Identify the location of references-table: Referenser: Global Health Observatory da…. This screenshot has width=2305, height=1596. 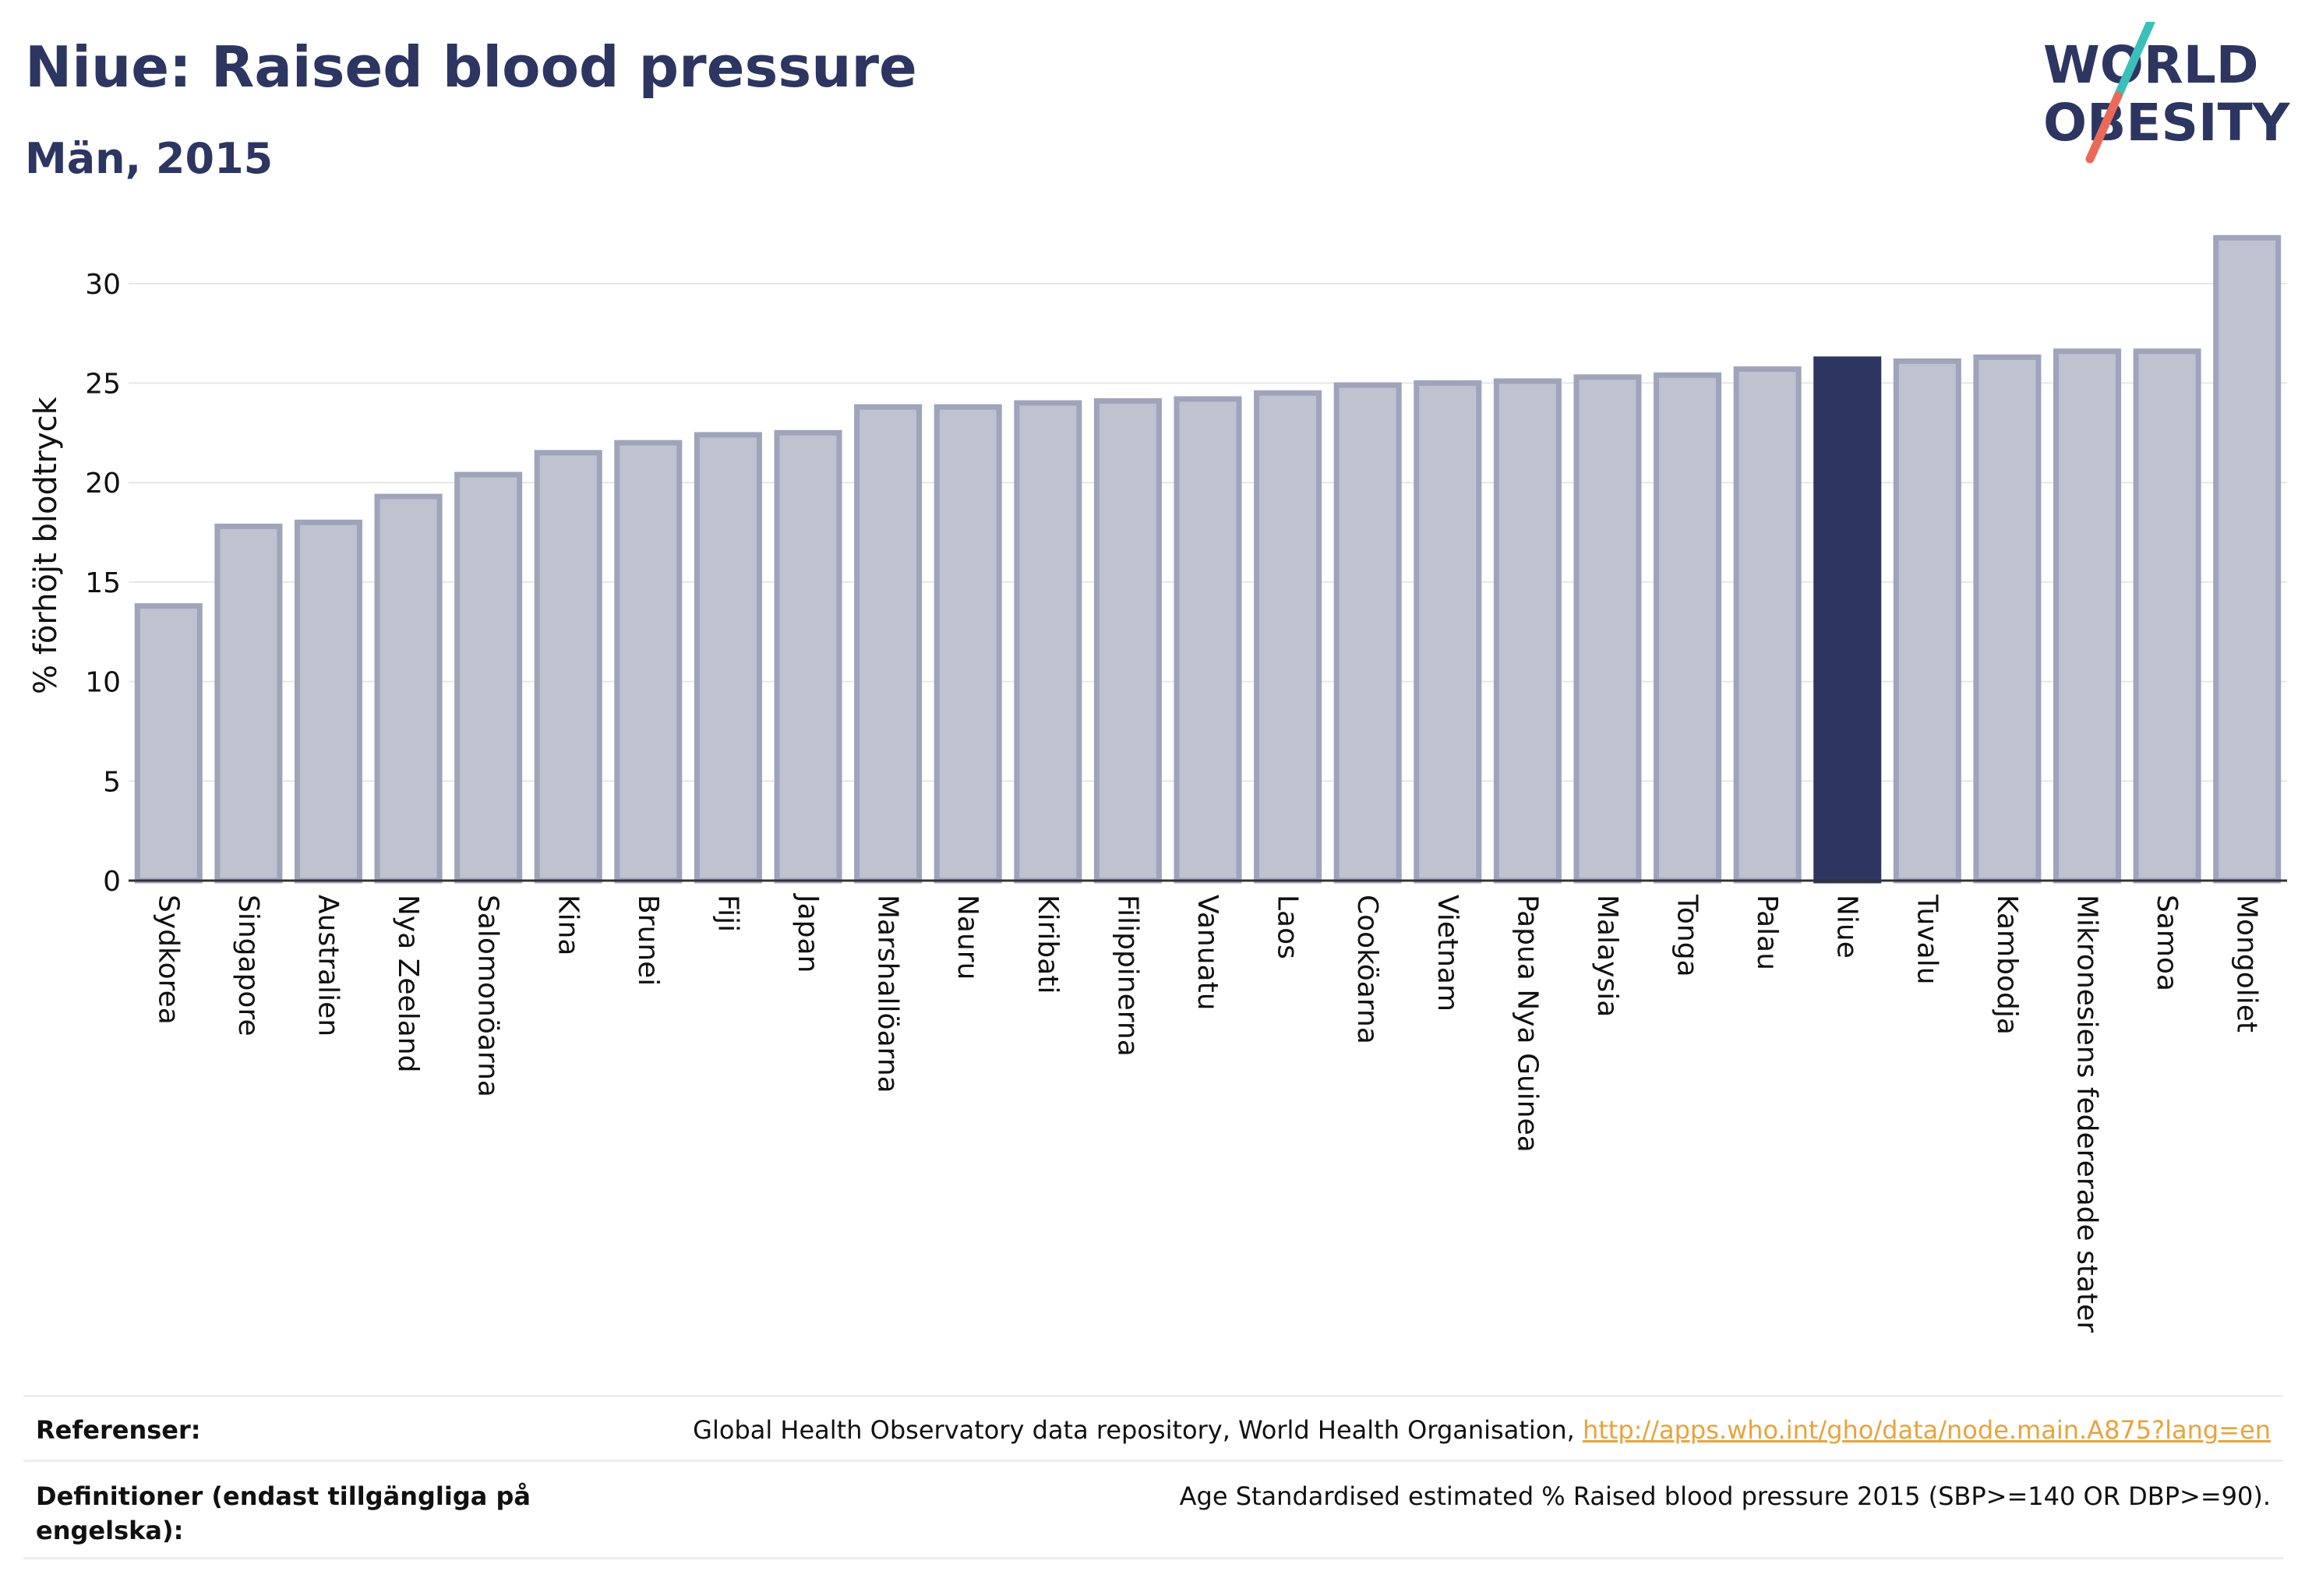
(1153, 1477).